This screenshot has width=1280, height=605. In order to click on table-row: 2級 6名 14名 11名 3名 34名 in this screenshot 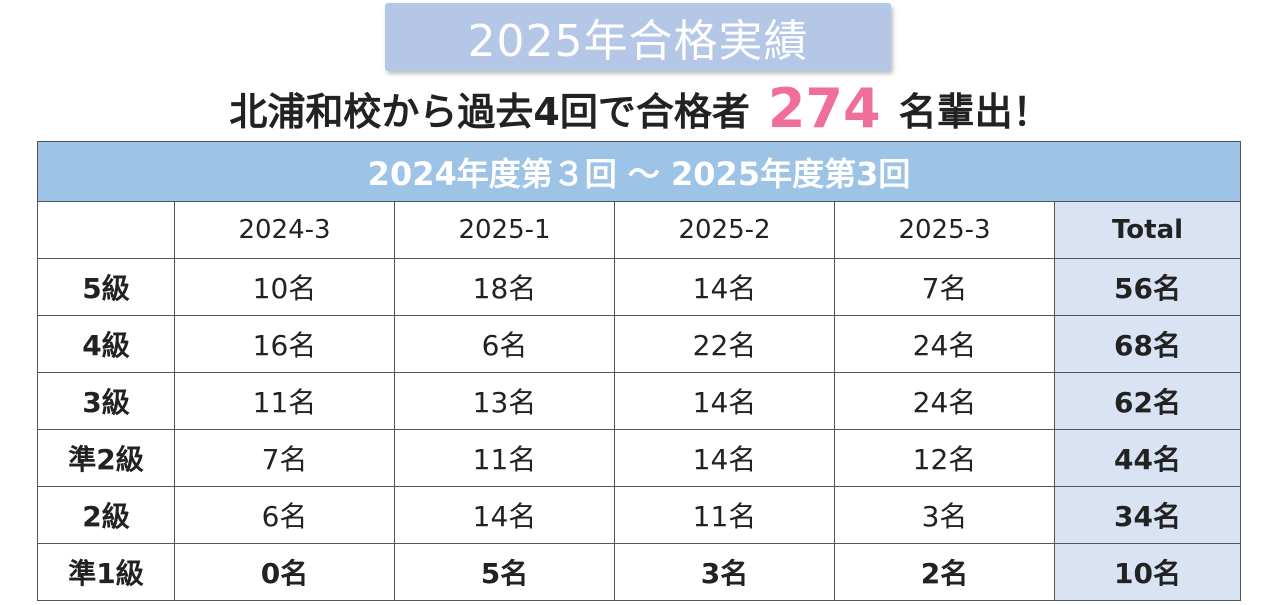, I will do `click(639, 515)`.